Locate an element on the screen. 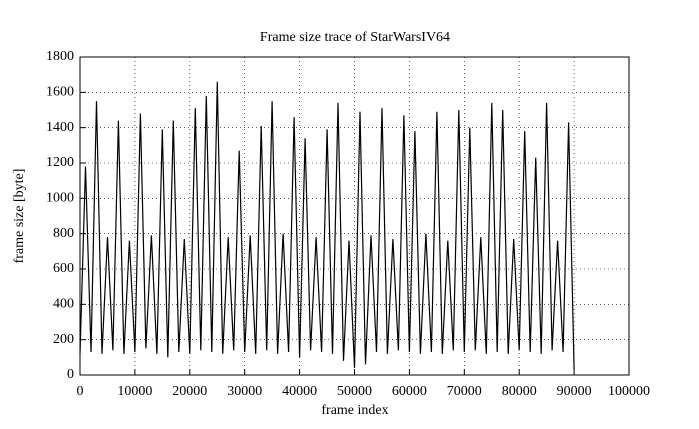 The height and width of the screenshot is (429, 699). x-tick-label: 60000 is located at coordinates (409, 391).